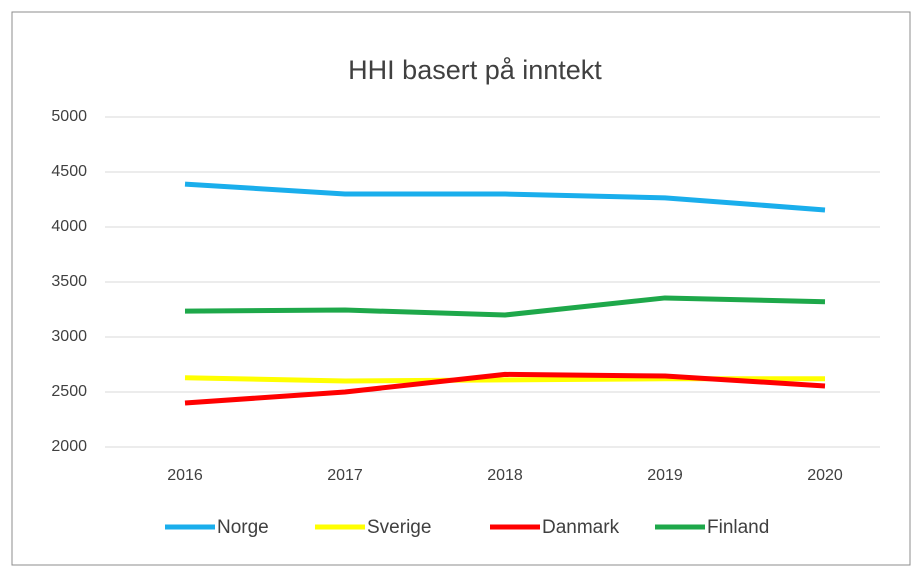  Describe the element at coordinates (69, 446) in the screenshot. I see `y-tick-label: 2000` at that location.